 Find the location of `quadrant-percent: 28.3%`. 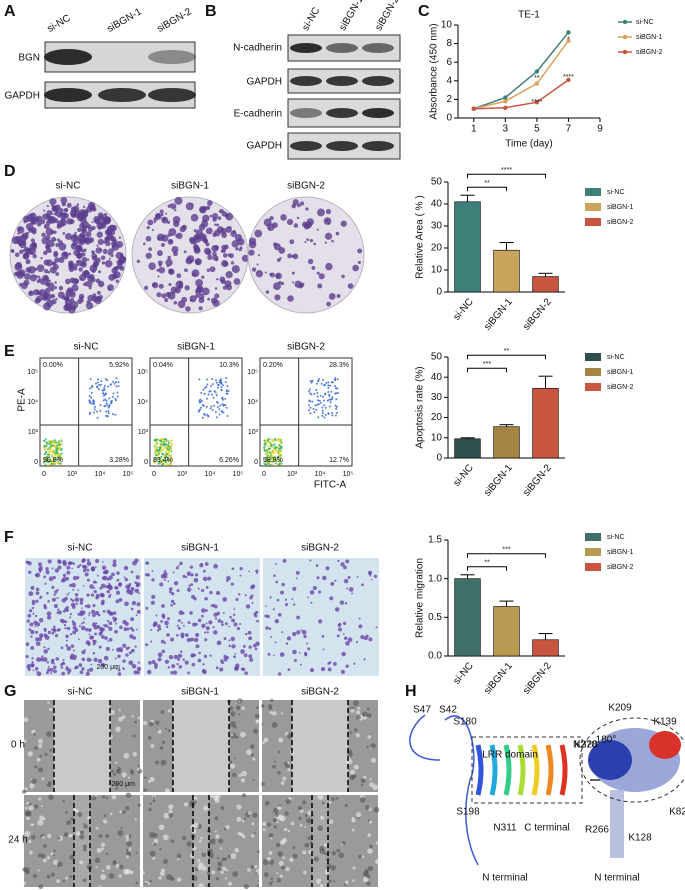

quadrant-percent: 28.3% is located at coordinates (339, 365).